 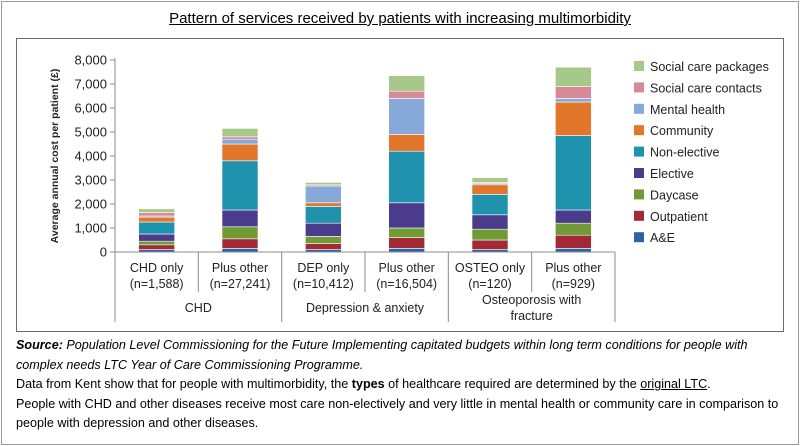 What do you see at coordinates (90, 156) in the screenshot?
I see `y-tick-label: 4,000` at bounding box center [90, 156].